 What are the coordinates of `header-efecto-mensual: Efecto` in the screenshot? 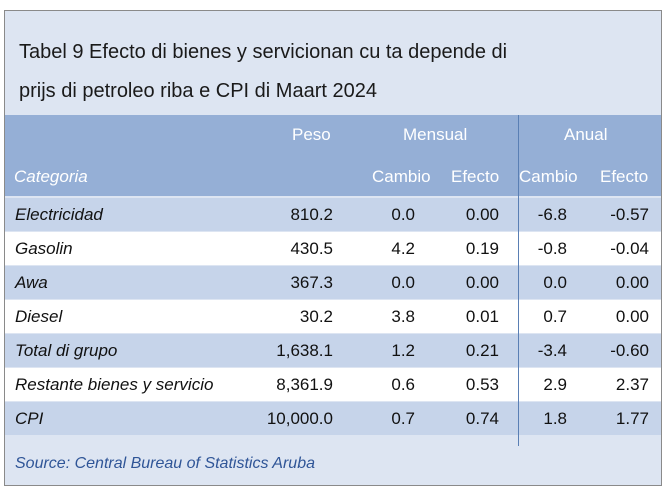 It's located at (475, 176).